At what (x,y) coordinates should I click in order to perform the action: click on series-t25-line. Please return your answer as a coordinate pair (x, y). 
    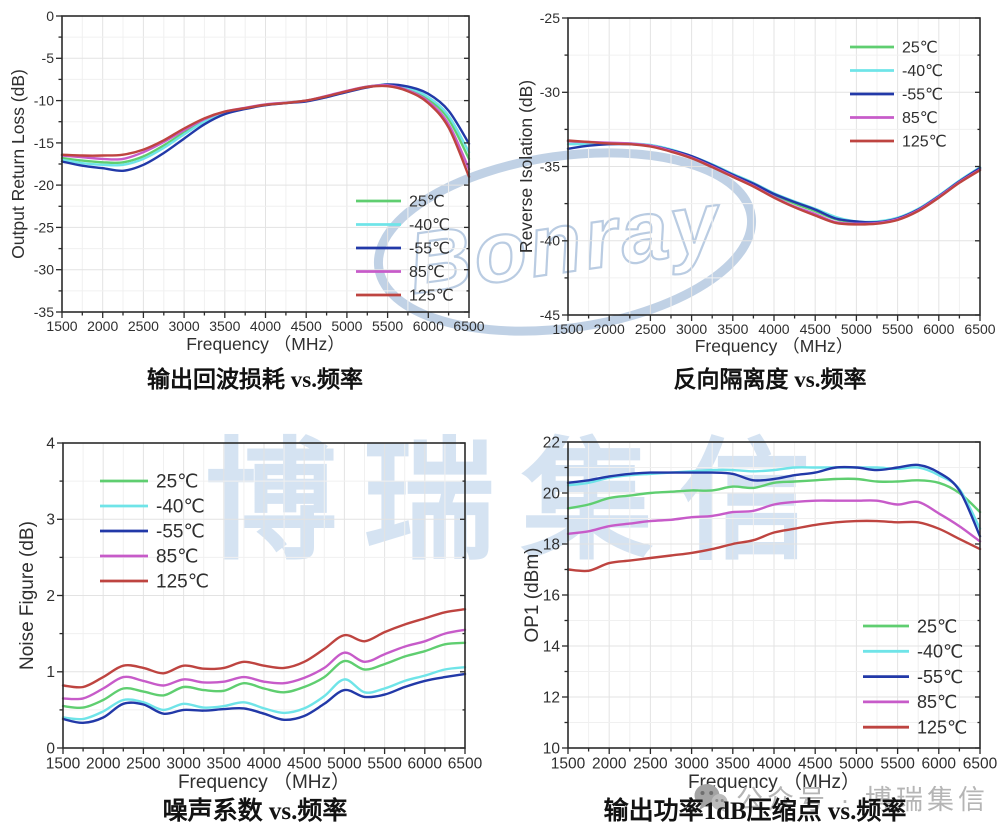
    Looking at the image, I should click on (264, 675).